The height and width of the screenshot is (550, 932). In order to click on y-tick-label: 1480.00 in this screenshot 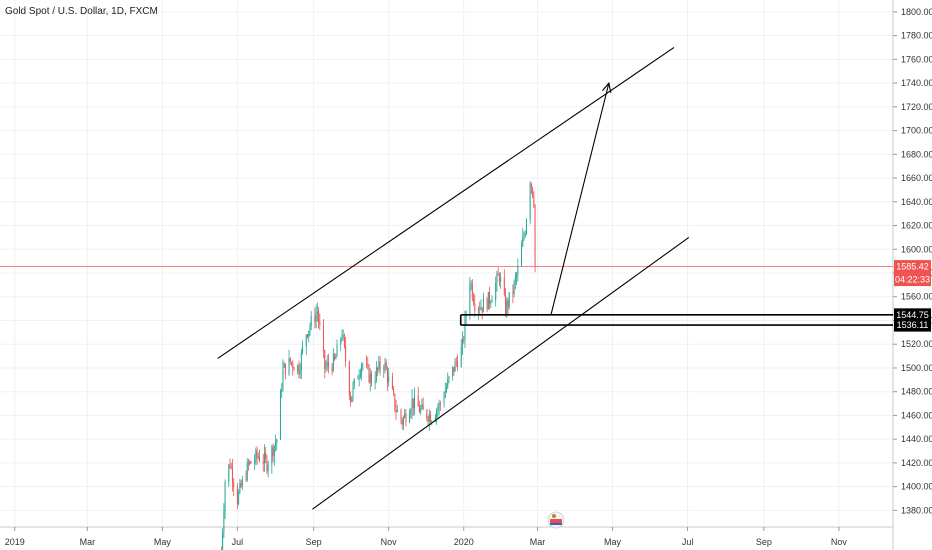, I will do `click(916, 392)`.